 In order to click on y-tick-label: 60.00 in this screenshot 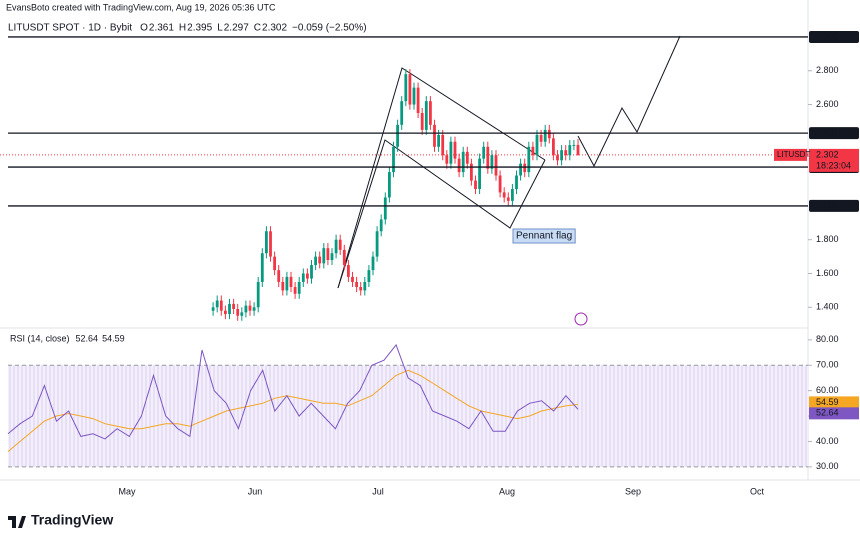, I will do `click(827, 390)`.